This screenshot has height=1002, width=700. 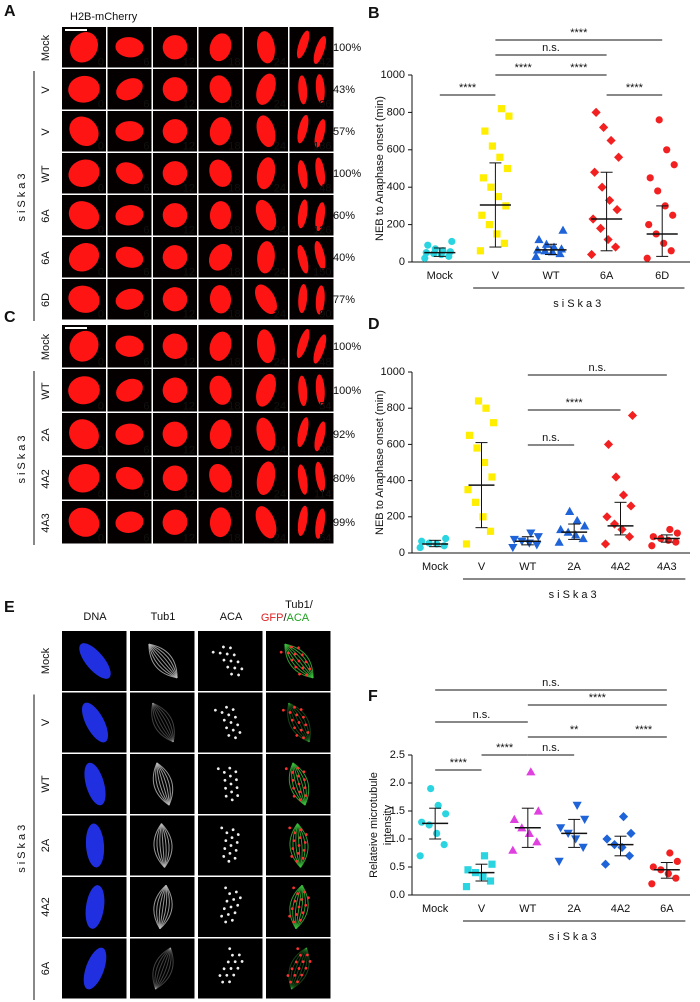 What do you see at coordinates (325, 406) in the screenshot?
I see `time-stamp: 54` at bounding box center [325, 406].